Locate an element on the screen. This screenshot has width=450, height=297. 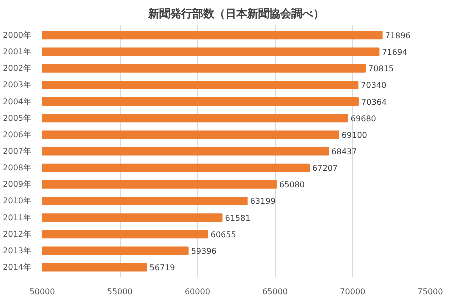
y-tick-label: 2001年 is located at coordinates (17, 52).